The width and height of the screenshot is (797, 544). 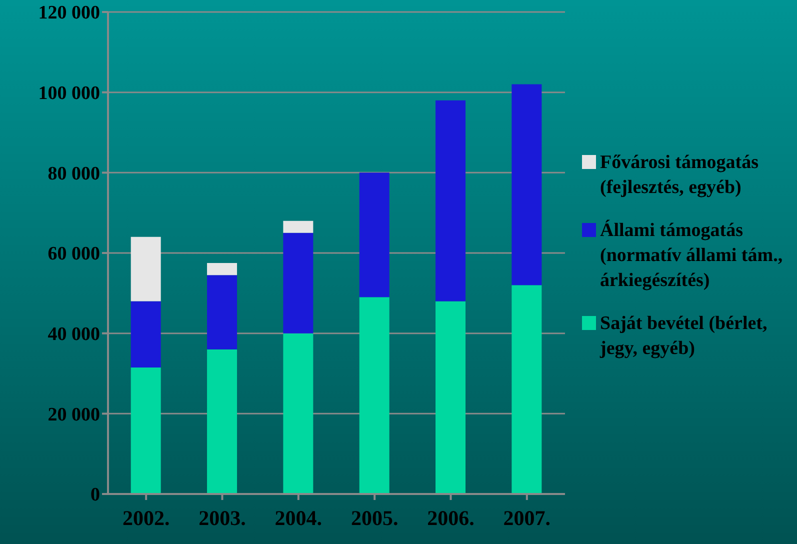 What do you see at coordinates (374, 518) in the screenshot?
I see `x-tick-label: 2005.` at bounding box center [374, 518].